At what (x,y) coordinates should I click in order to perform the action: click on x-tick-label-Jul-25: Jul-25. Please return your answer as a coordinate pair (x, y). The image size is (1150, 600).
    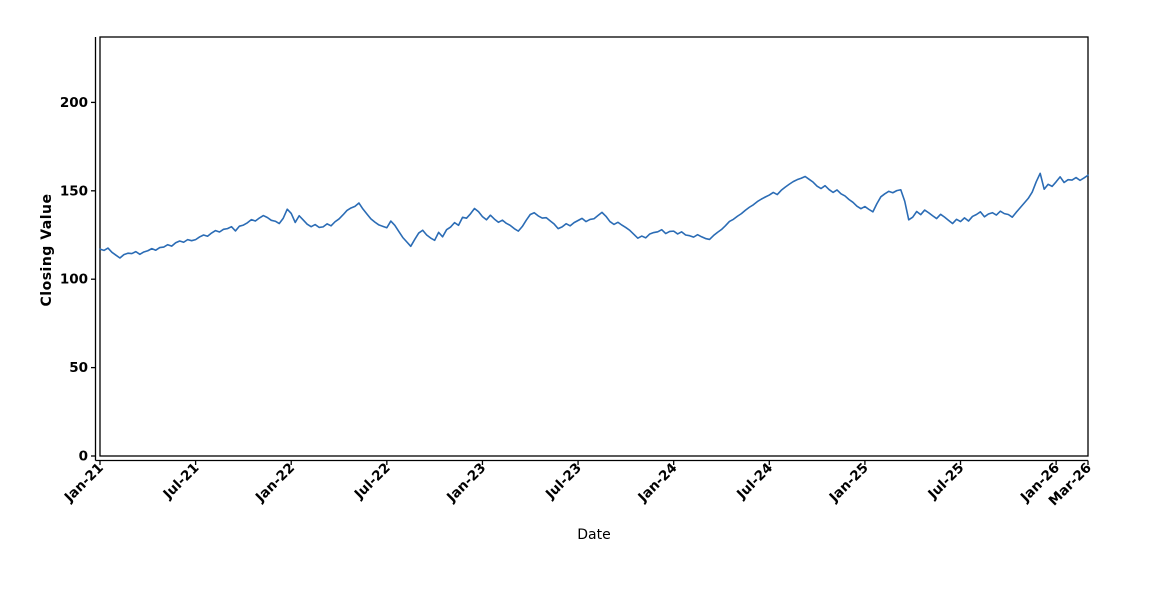
    Looking at the image, I should click on (945, 481).